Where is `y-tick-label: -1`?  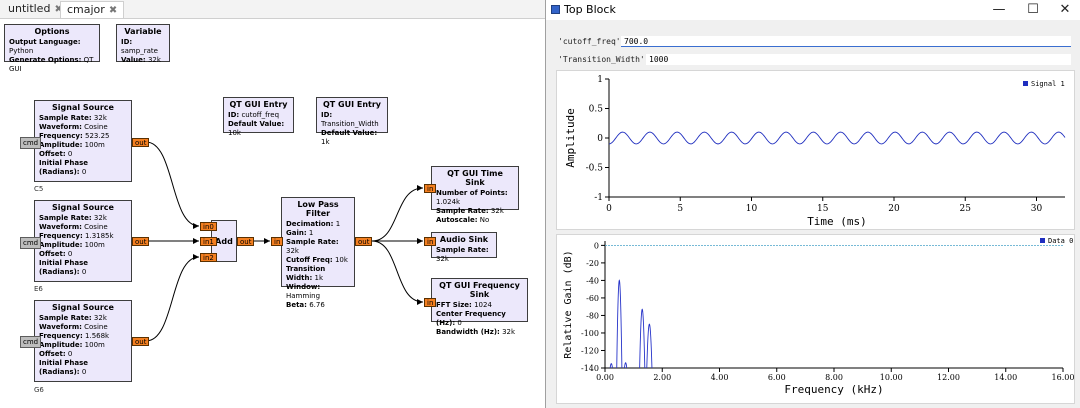
y-tick-label: -1 is located at coordinates (598, 198).